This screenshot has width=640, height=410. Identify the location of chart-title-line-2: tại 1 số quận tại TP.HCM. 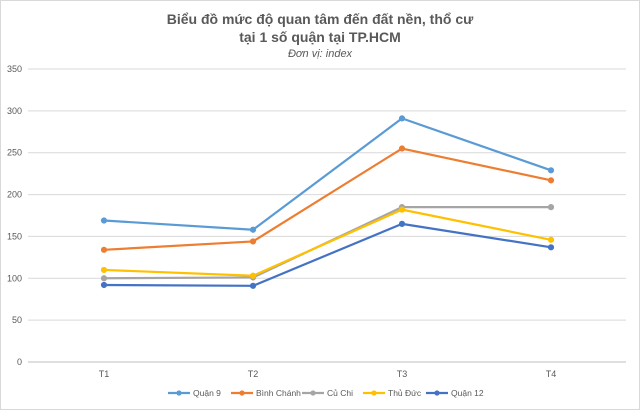
(320, 37).